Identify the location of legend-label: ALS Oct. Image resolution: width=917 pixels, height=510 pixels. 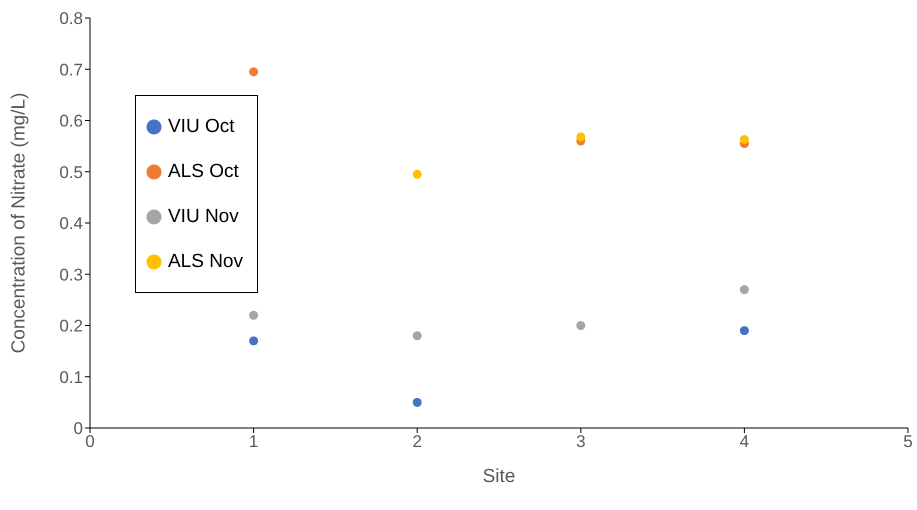
(203, 171).